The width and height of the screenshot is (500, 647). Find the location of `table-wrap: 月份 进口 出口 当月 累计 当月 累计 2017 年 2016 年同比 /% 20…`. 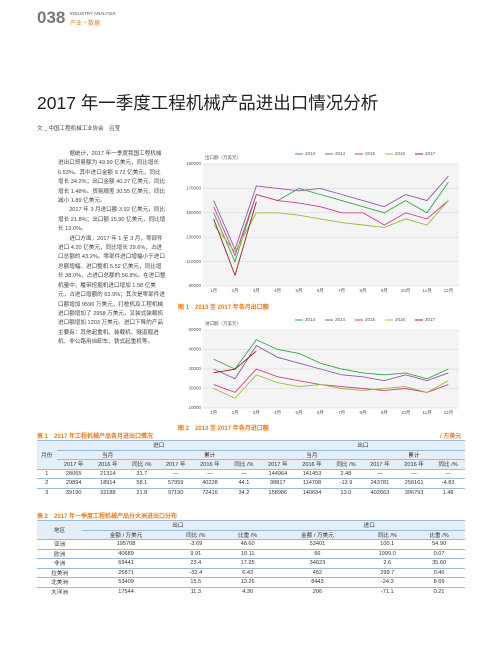

table-wrap: 月份 进口 出口 当月 累计 当月 累计 2017 年 2016 年同比 /% 20… is located at coordinates (251, 468).